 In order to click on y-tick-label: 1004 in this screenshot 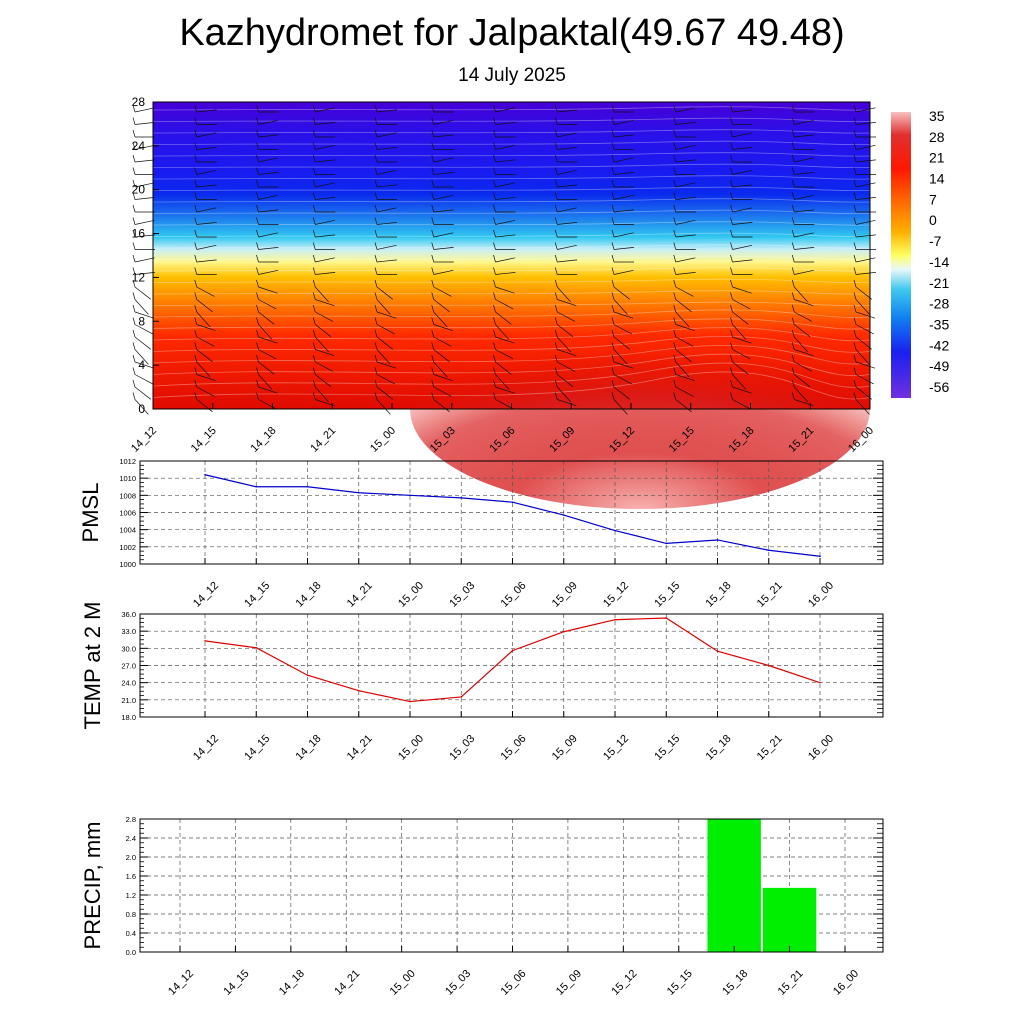, I will do `click(127, 530)`.